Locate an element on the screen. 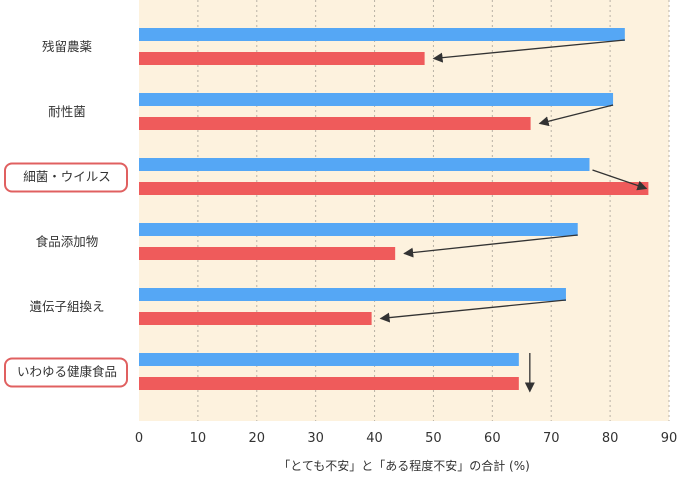 The height and width of the screenshot is (480, 681). x-tick-label: 0 is located at coordinates (139, 438).